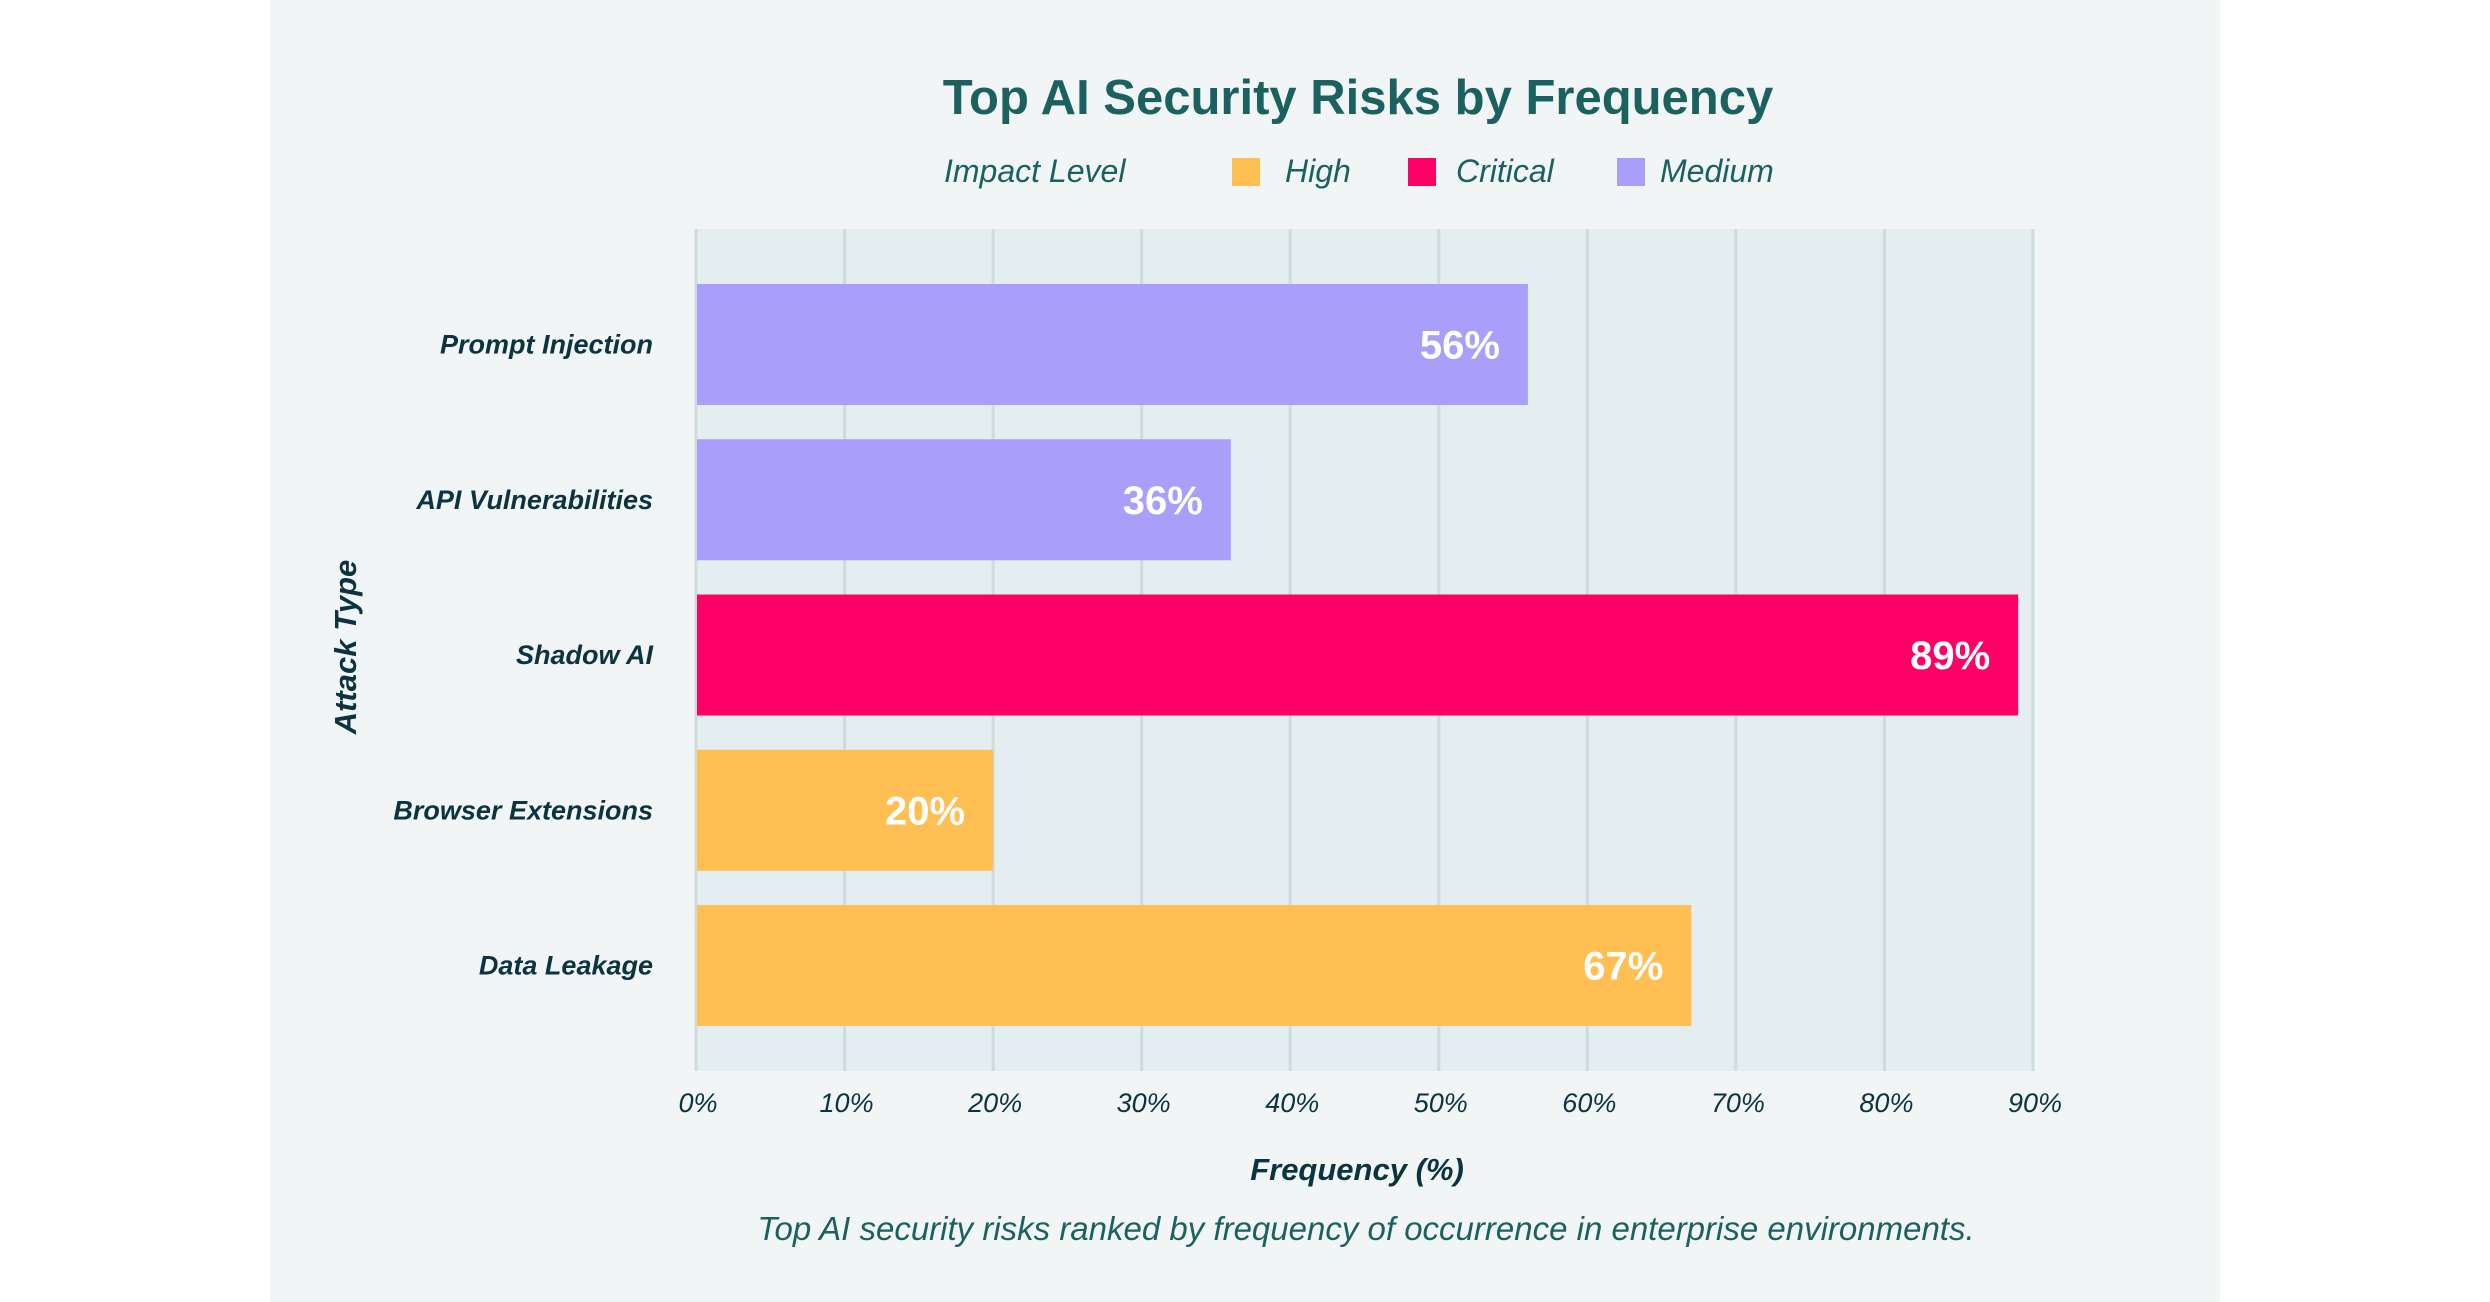 Image resolution: width=2490 pixels, height=1302 pixels. Describe the element at coordinates (1112, 344) in the screenshot. I see `bar-prompt-injection` at that location.